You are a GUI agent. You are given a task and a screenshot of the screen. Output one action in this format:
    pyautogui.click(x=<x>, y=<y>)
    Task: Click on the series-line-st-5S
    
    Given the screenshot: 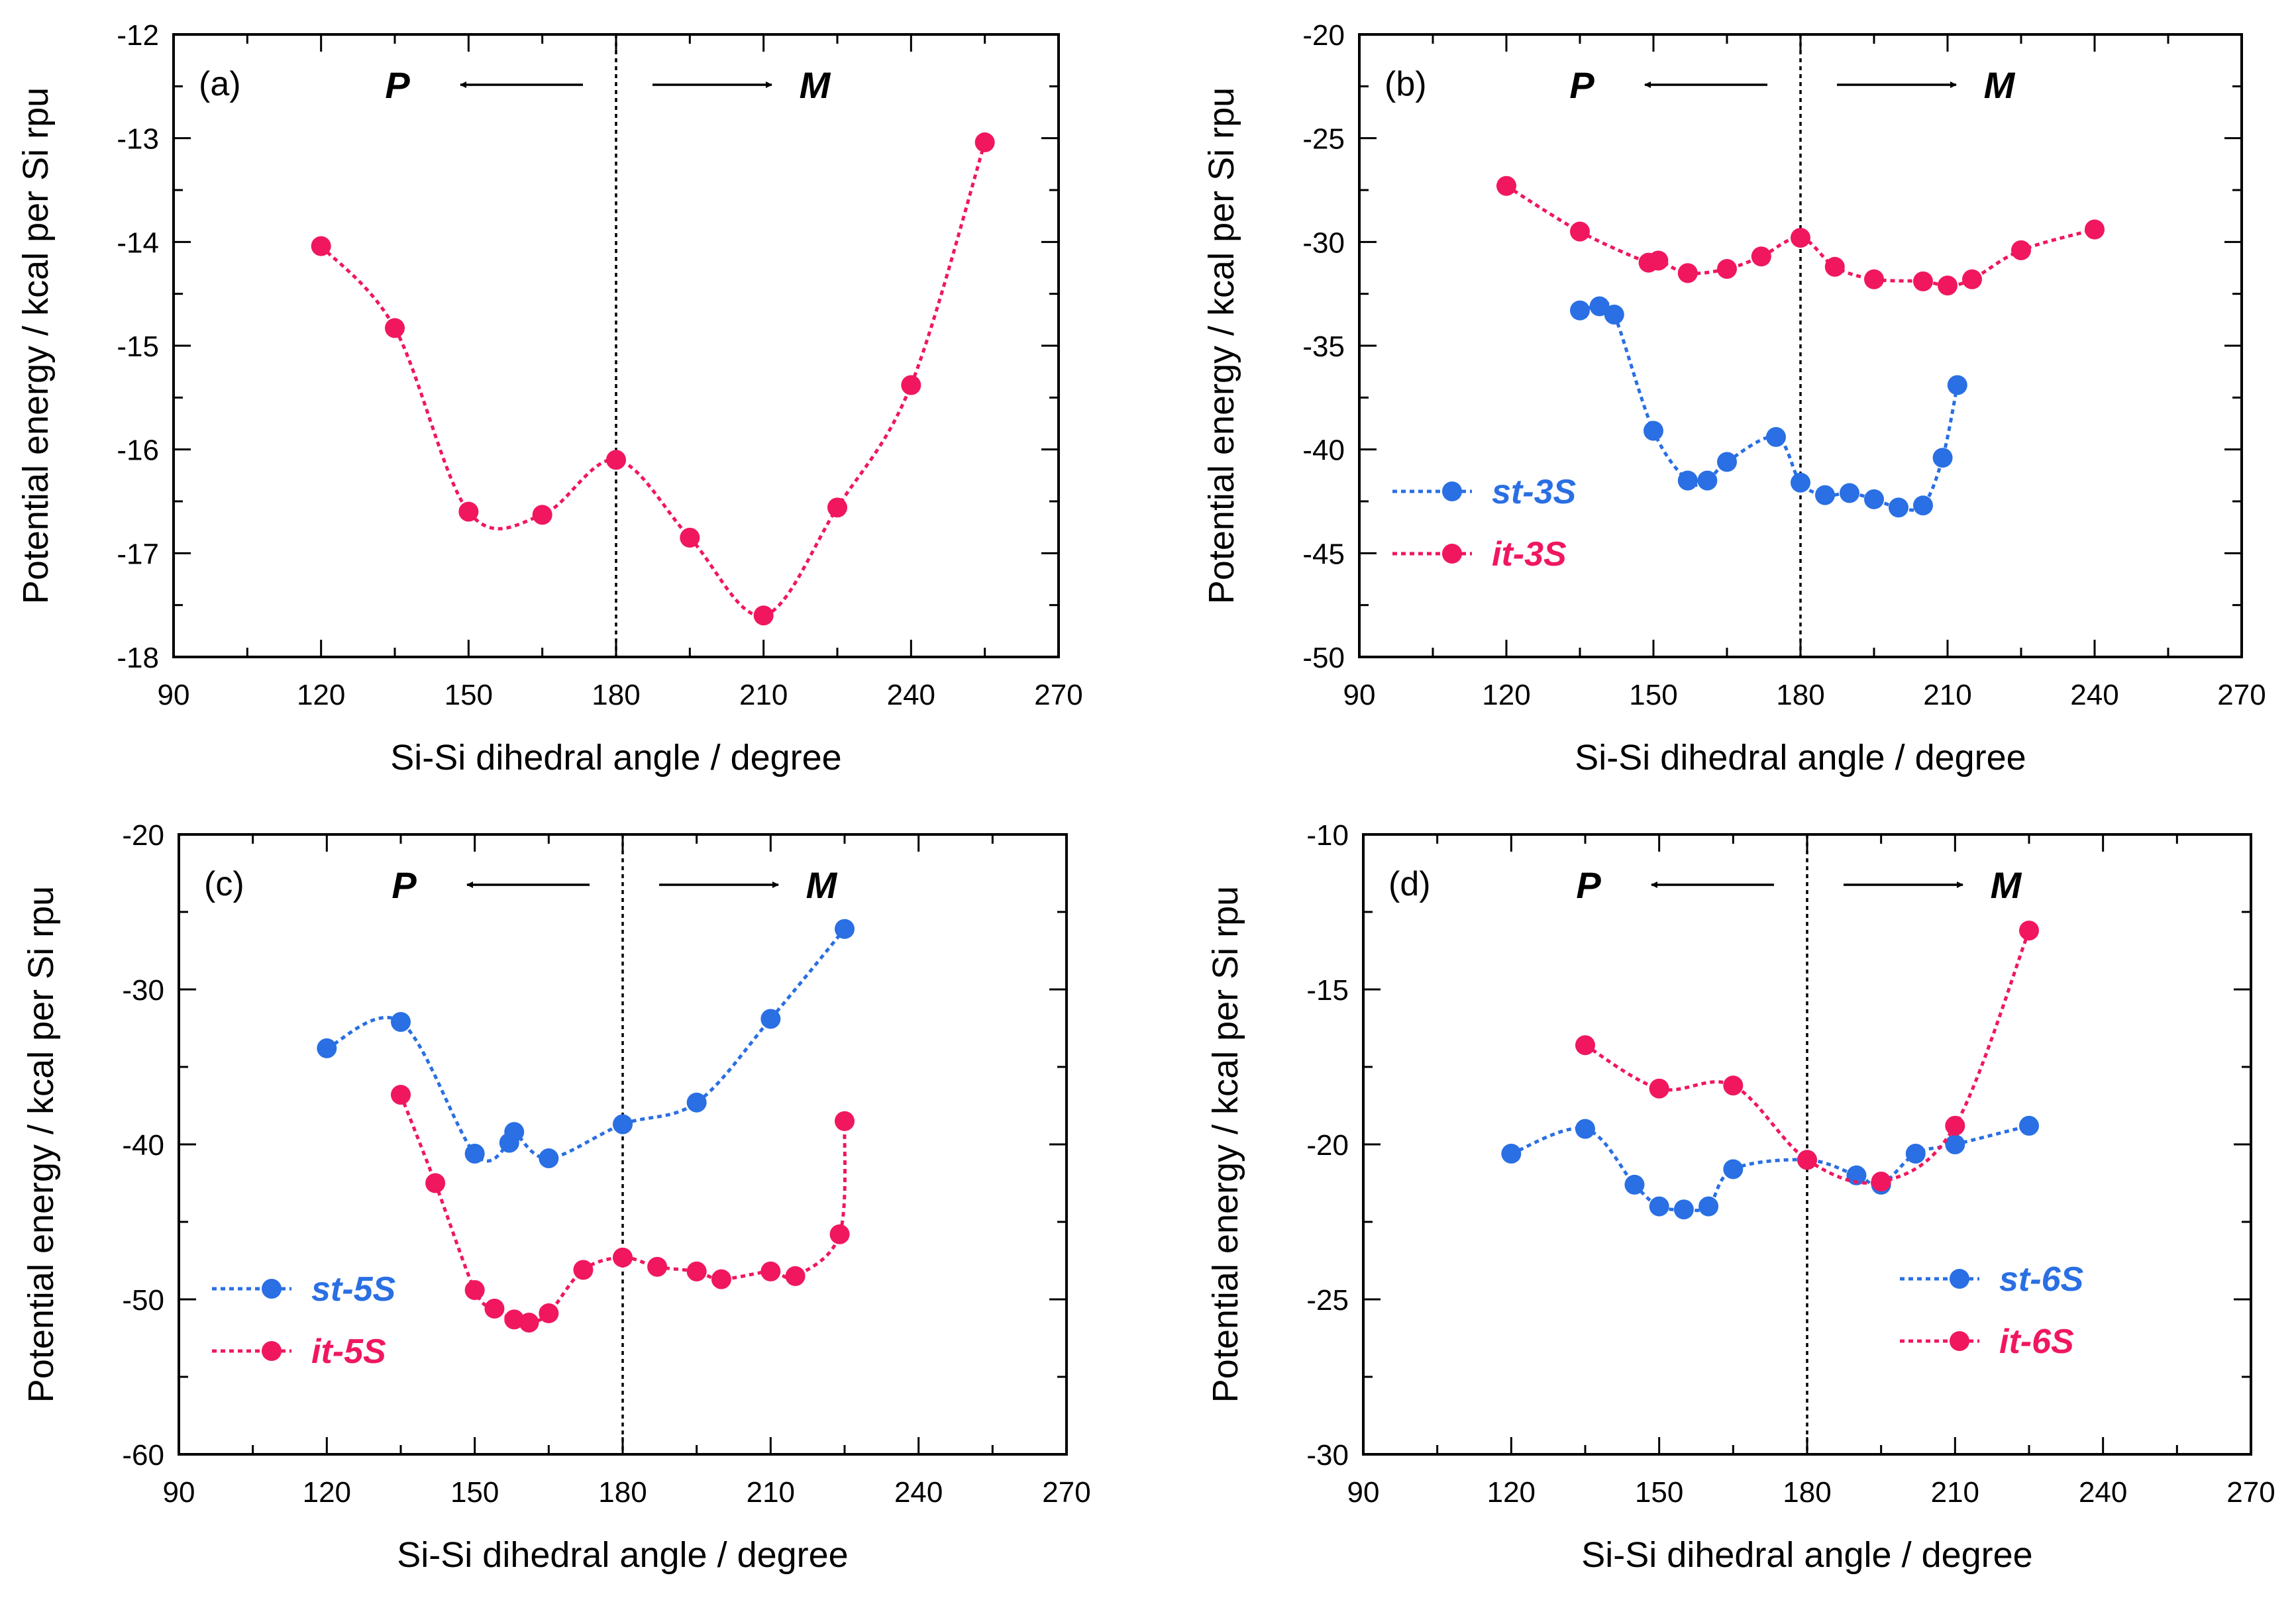 What is the action you would take?
    pyautogui.click(x=586, y=1045)
    